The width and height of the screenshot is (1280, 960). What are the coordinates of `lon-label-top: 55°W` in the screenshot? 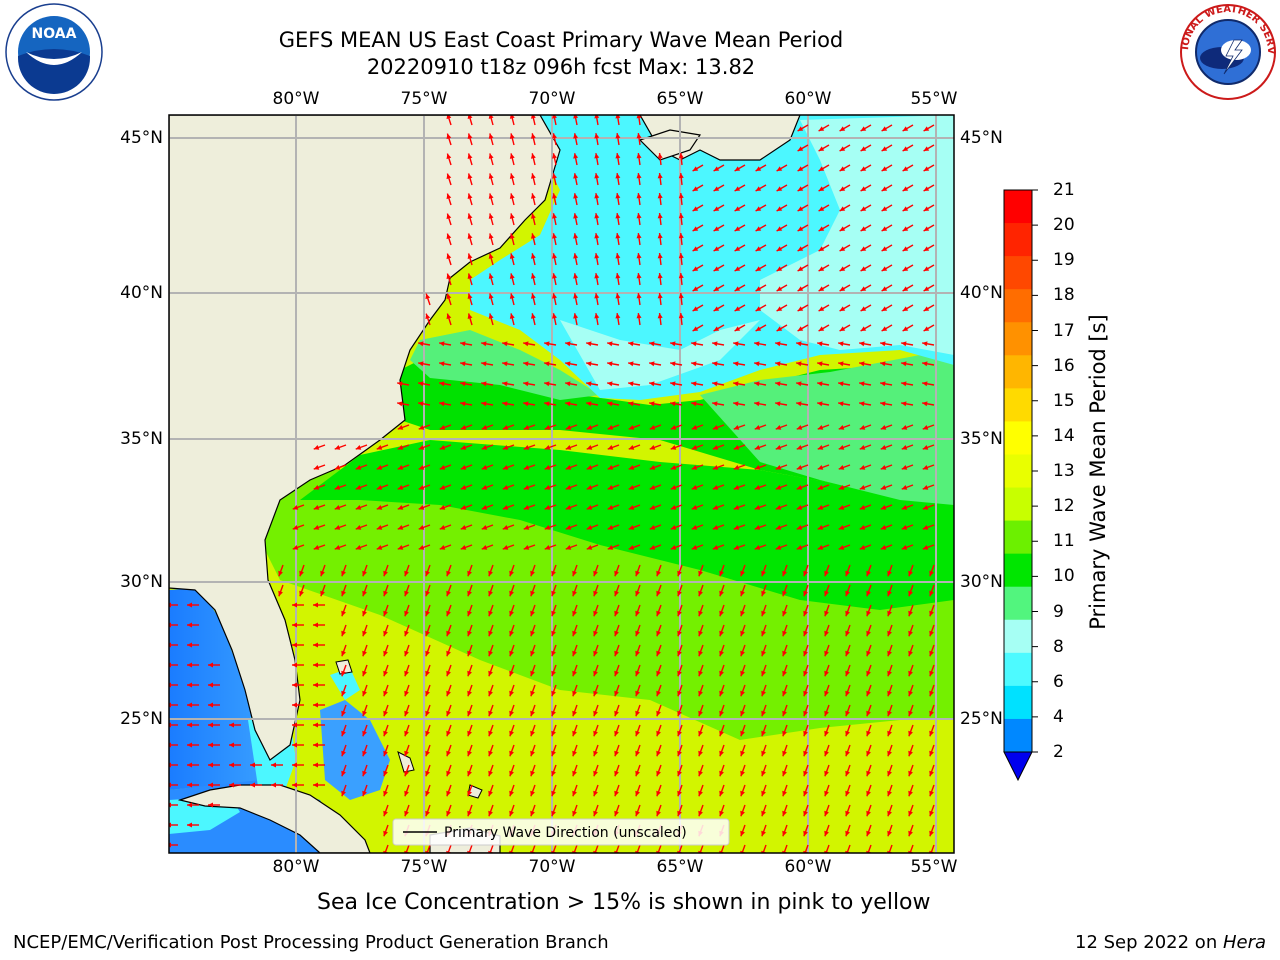 It's located at (934, 99).